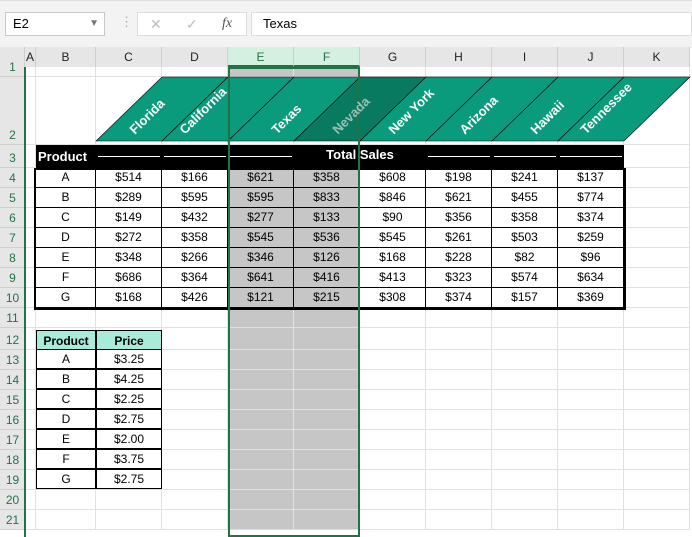 This screenshot has width=692, height=537. What do you see at coordinates (66, 298) in the screenshot?
I see `sales-cell: G` at bounding box center [66, 298].